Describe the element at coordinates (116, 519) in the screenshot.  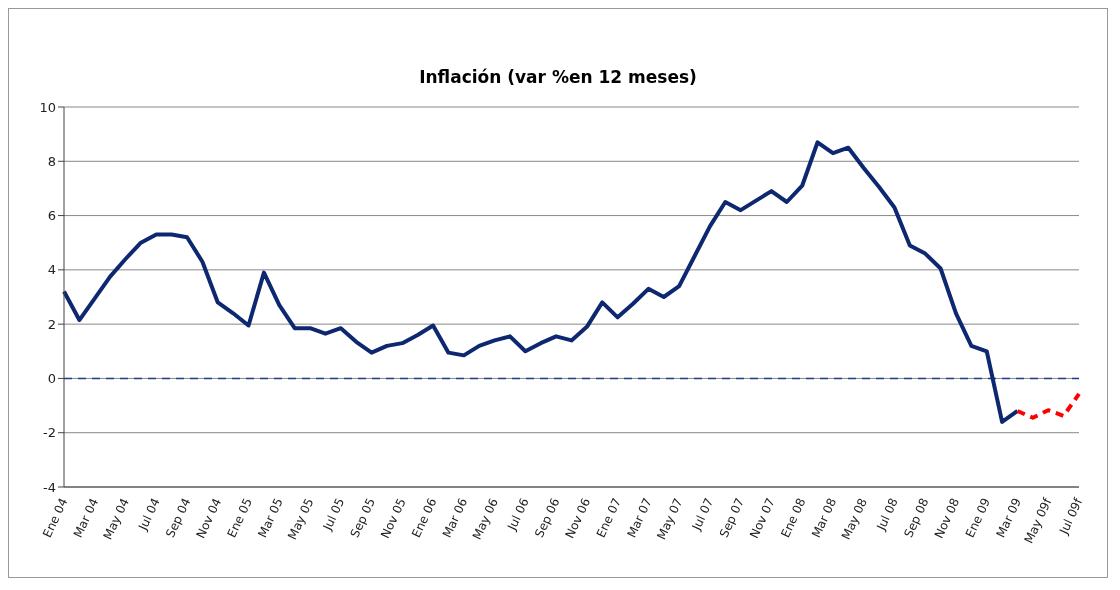
I see `x-tick-label: May 04` at that location.